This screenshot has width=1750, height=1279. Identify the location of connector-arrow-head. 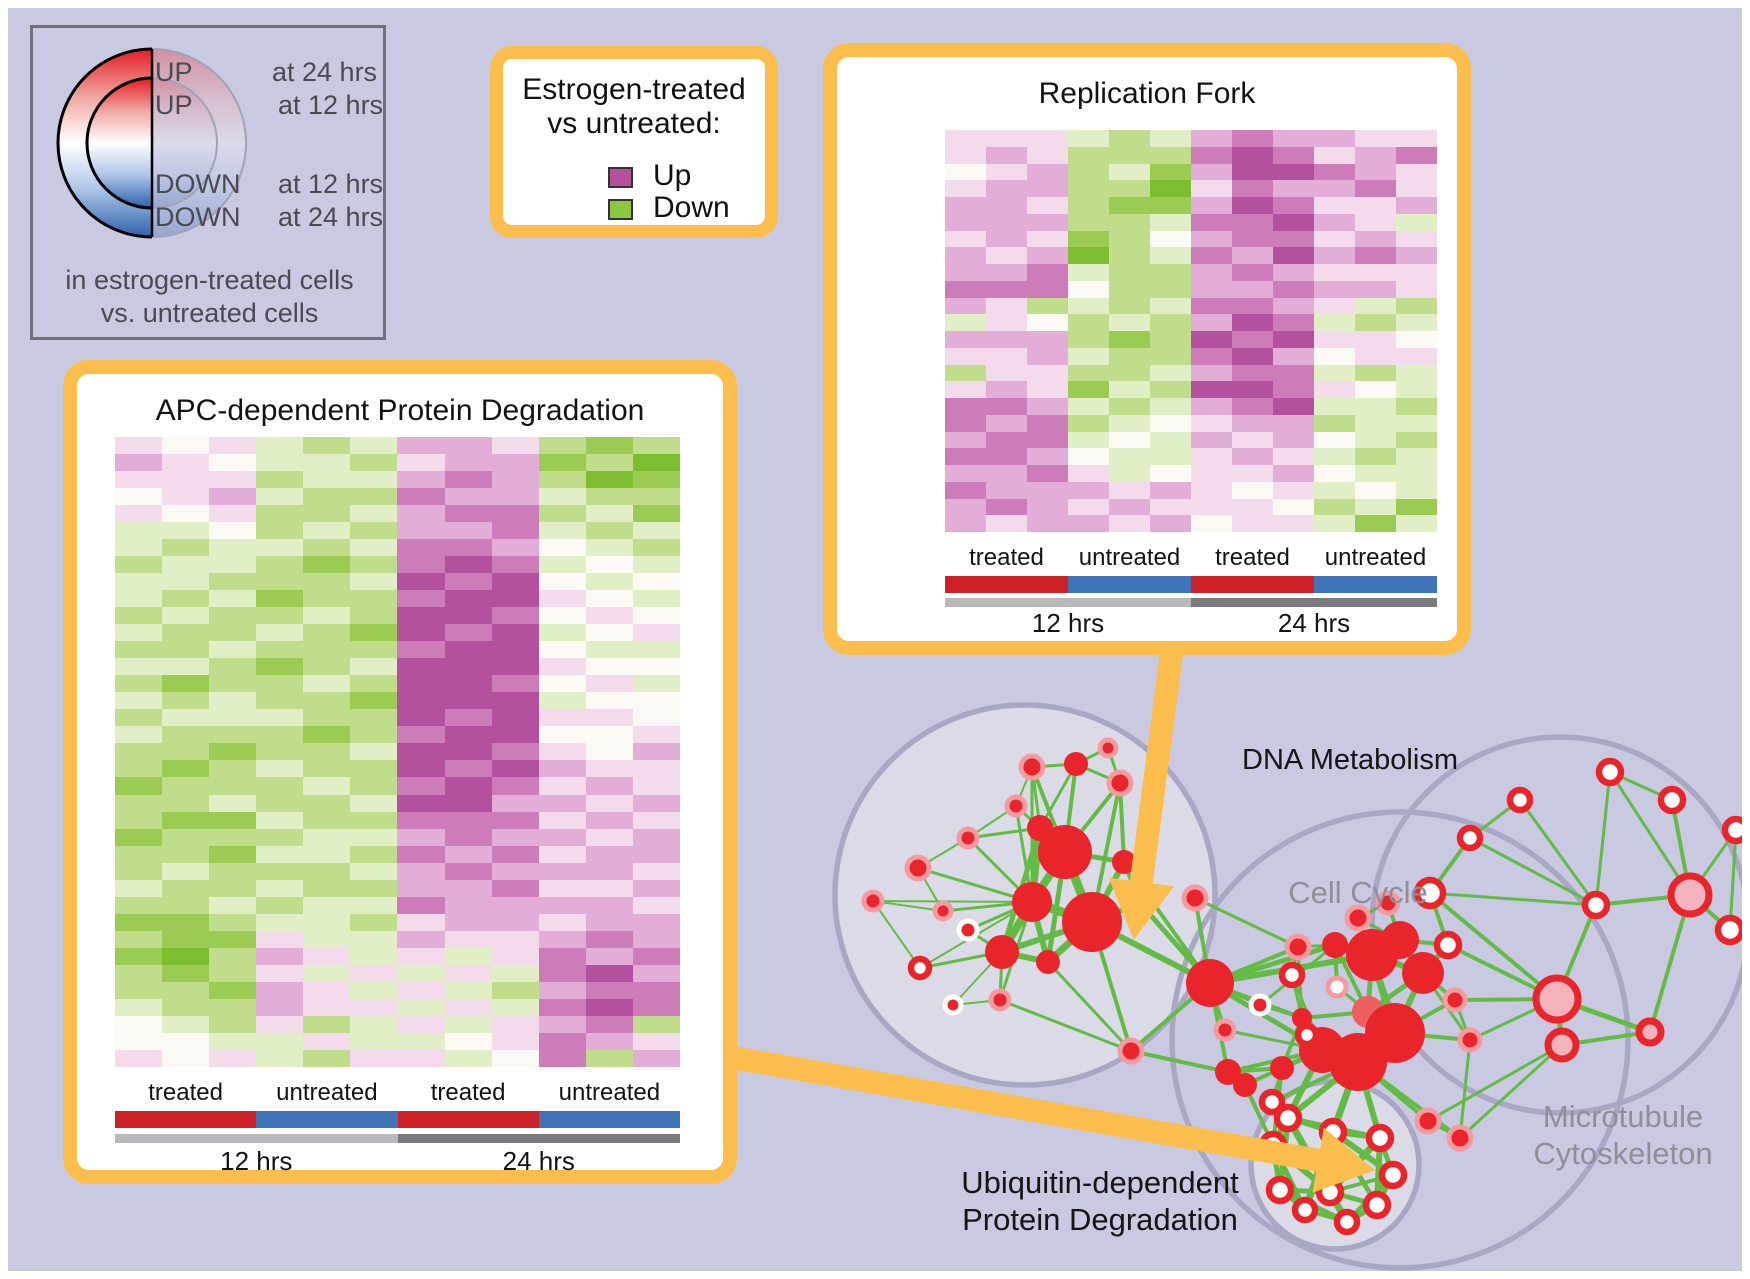
(1344, 1160).